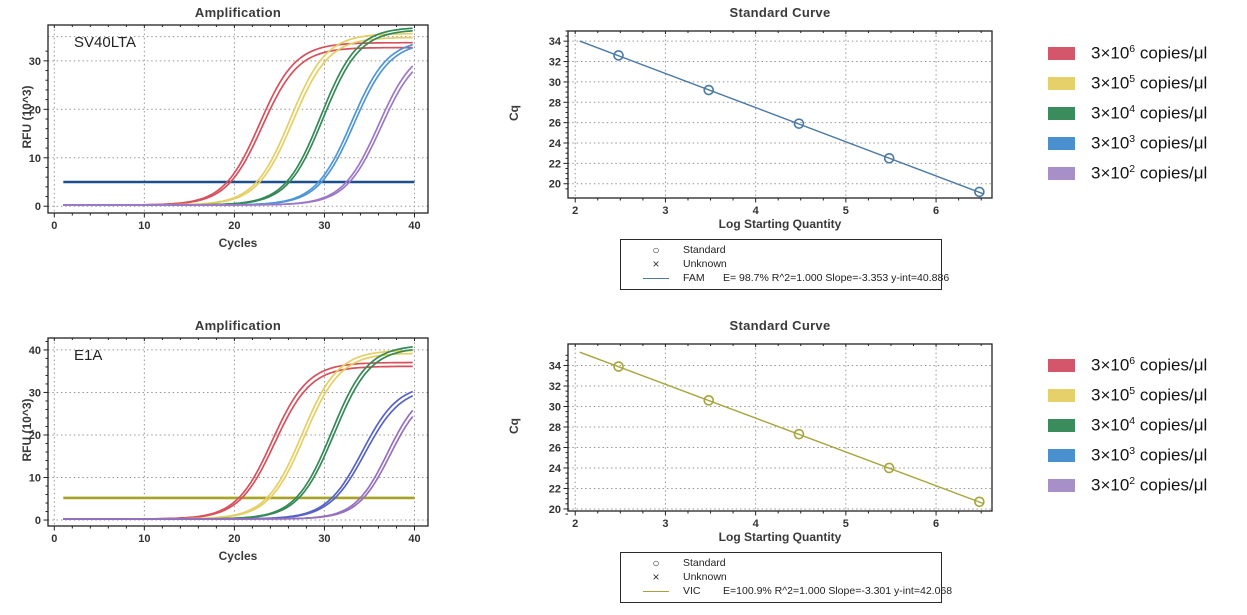 This screenshot has width=1247, height=615. Describe the element at coordinates (555, 428) in the screenshot. I see `svg-text: 28` at that location.